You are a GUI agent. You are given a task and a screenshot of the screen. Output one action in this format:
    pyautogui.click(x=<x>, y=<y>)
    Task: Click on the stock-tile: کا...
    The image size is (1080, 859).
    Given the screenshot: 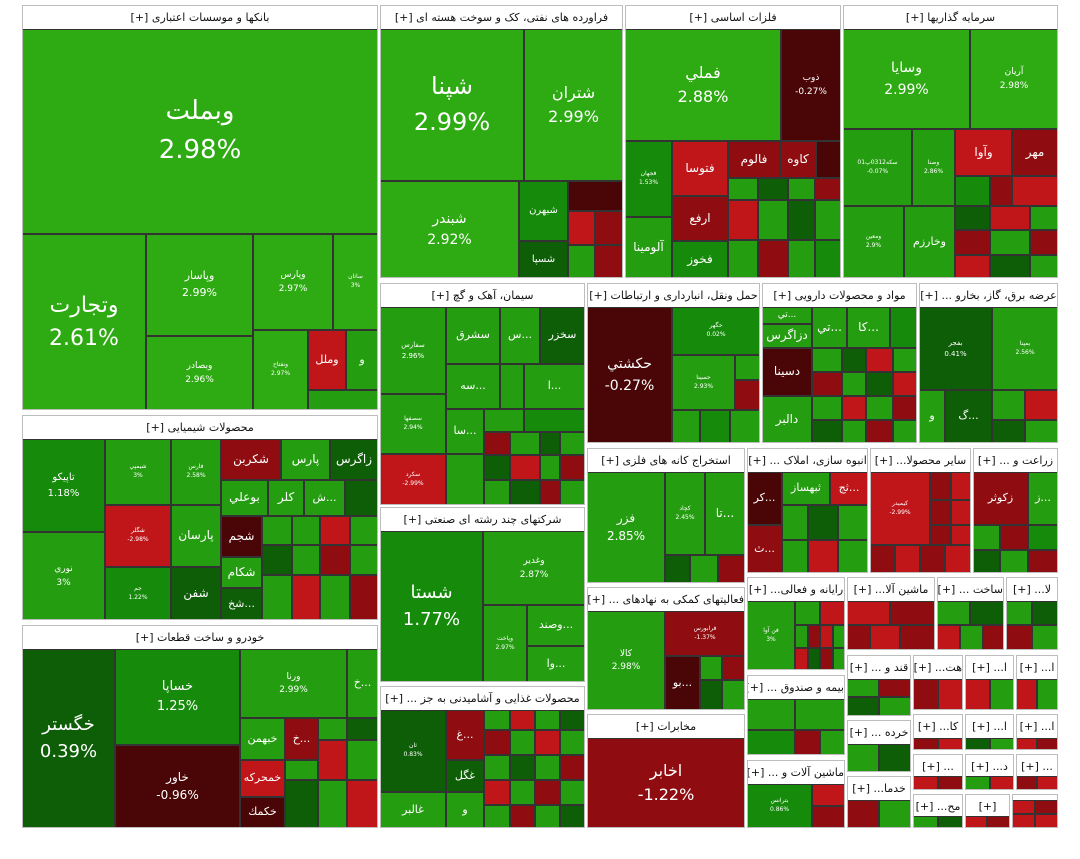 What is the action you would take?
    pyautogui.click(x=868, y=327)
    